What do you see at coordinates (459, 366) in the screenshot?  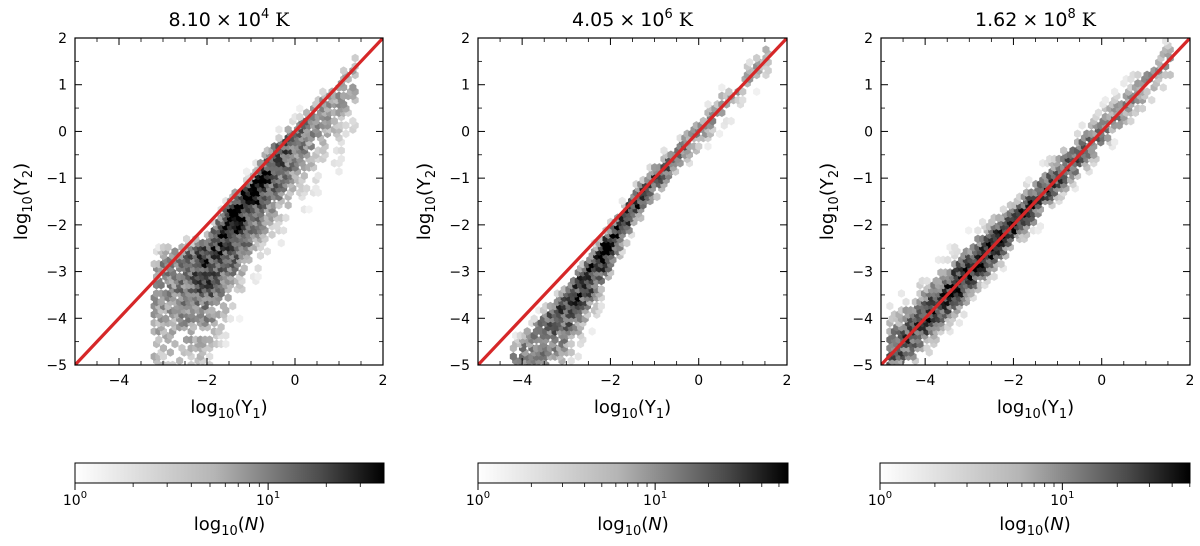 I see `y-tick-label: −5` at bounding box center [459, 366].